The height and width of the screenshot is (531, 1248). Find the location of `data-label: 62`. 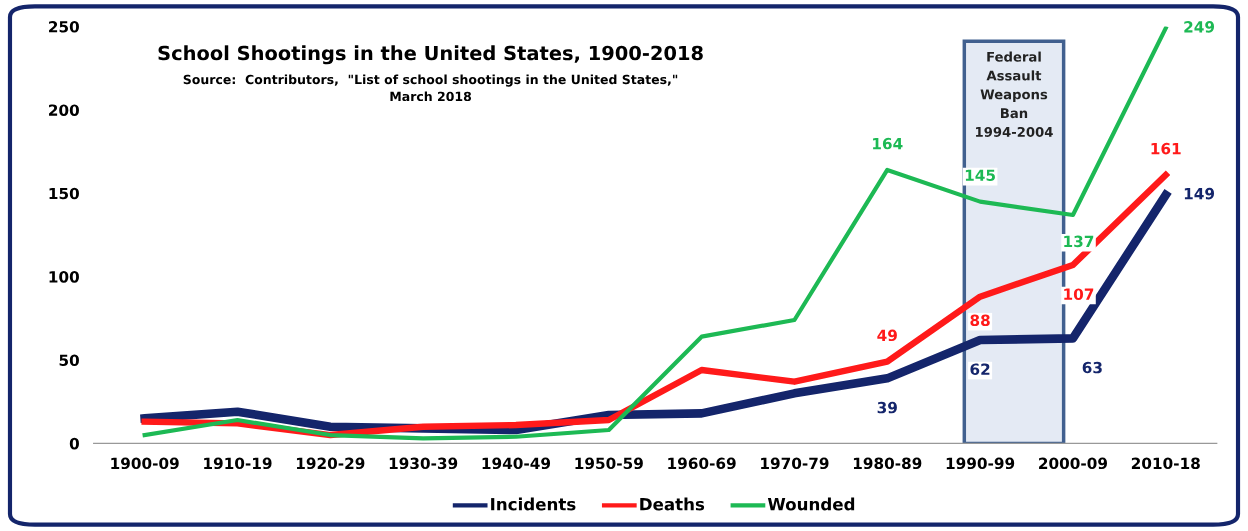

data-label: 62 is located at coordinates (980, 369).